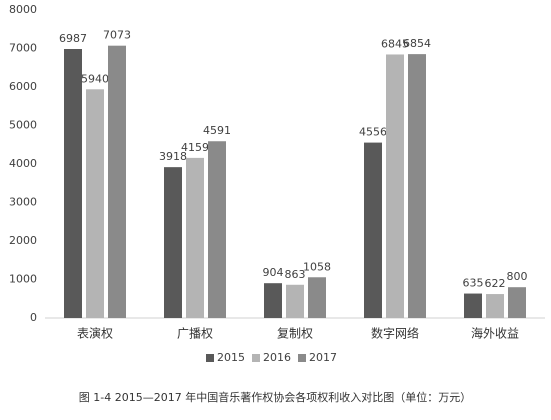  What do you see at coordinates (23, 279) in the screenshot?
I see `y-tick-label: 1000` at bounding box center [23, 279].